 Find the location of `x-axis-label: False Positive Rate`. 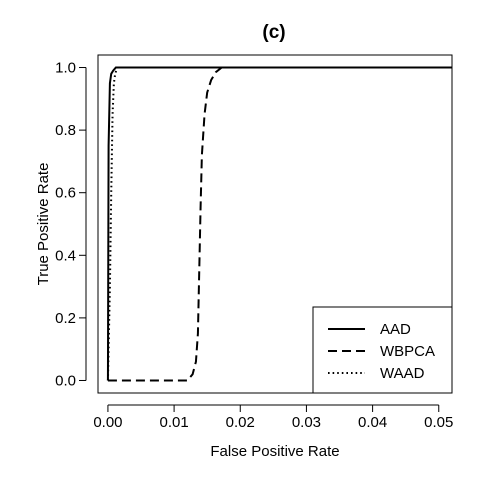

x-axis-label: False Positive Rate is located at coordinates (274, 451).